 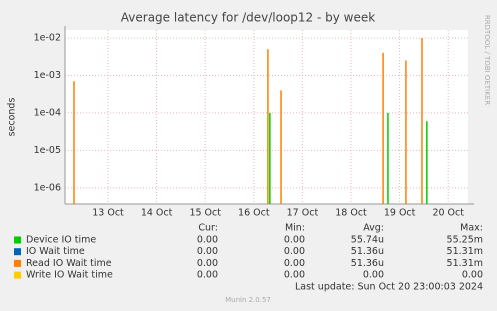 I want to click on legend-entry: Read IO Wait time, so click(x=69, y=263).